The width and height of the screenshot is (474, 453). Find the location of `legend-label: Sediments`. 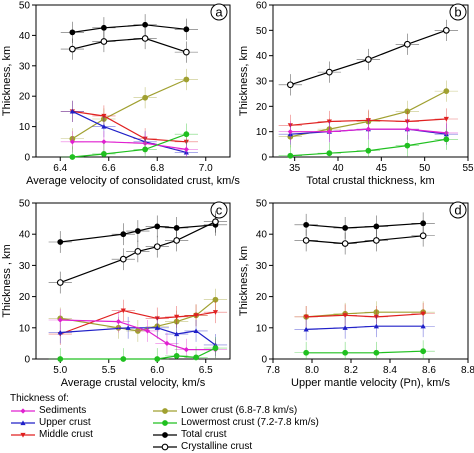

legend-label: Sediments is located at coordinates (63, 410).